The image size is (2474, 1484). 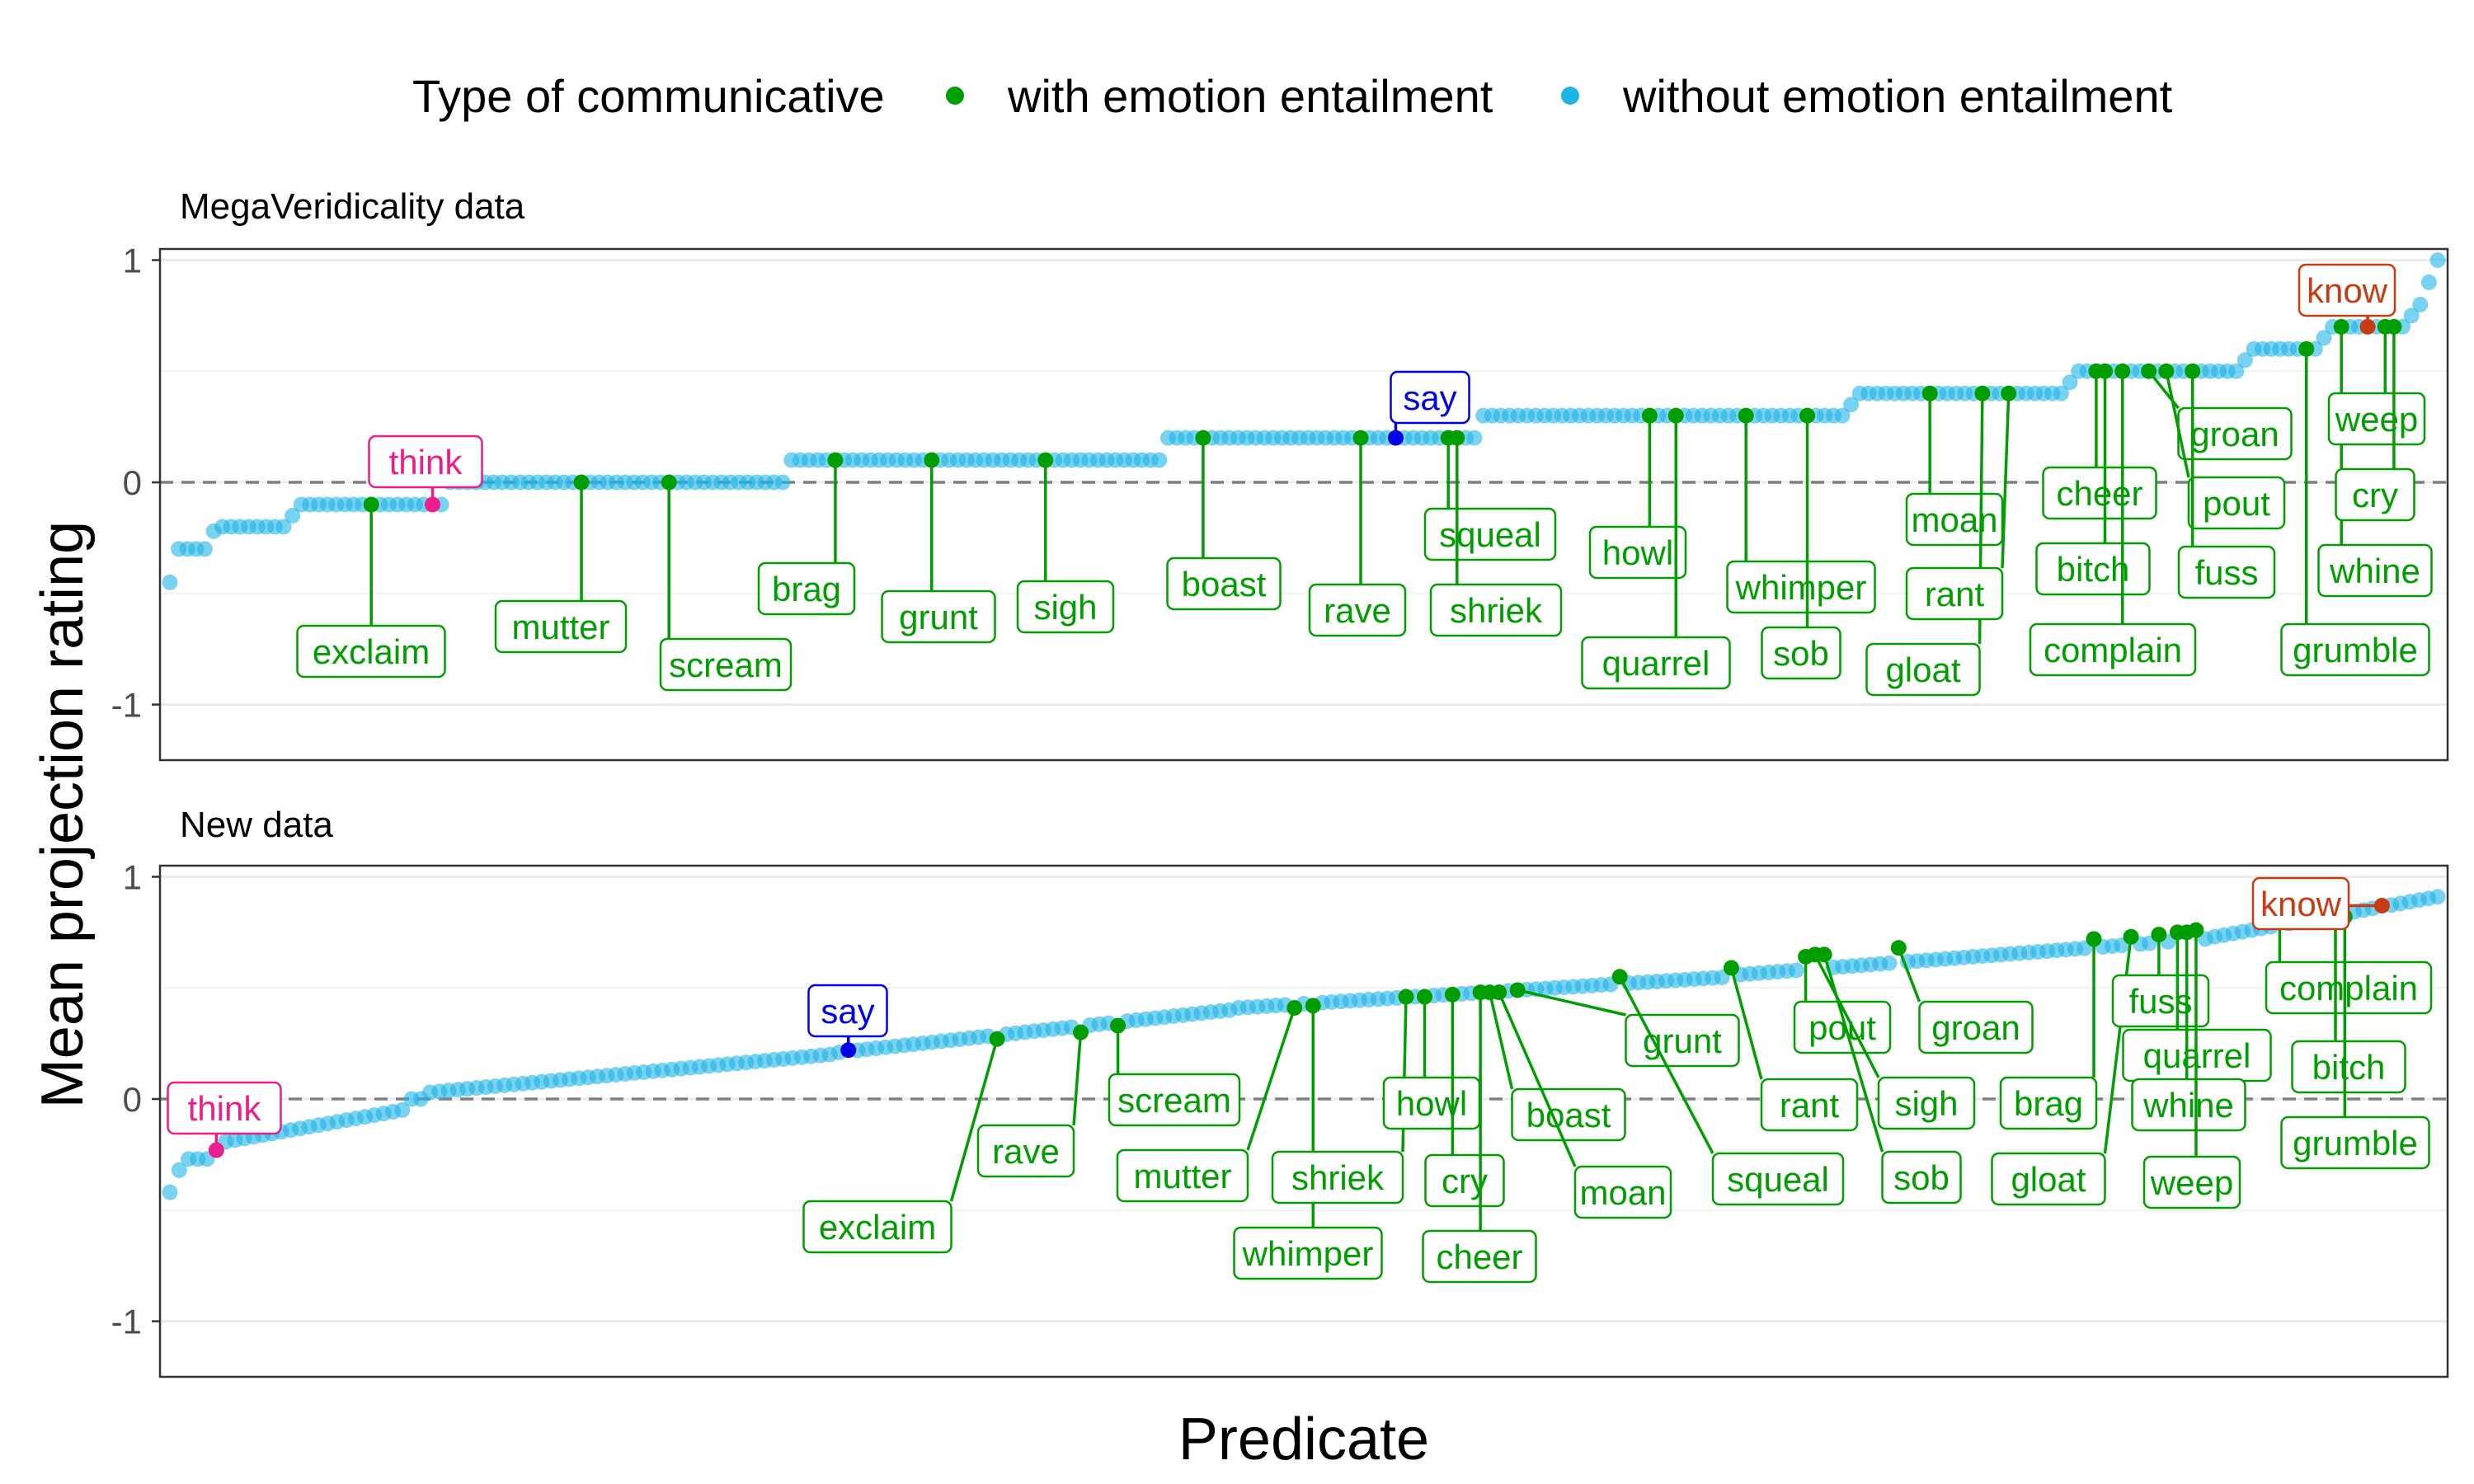 I want to click on point-label-groan: groan, so click(x=2234, y=434).